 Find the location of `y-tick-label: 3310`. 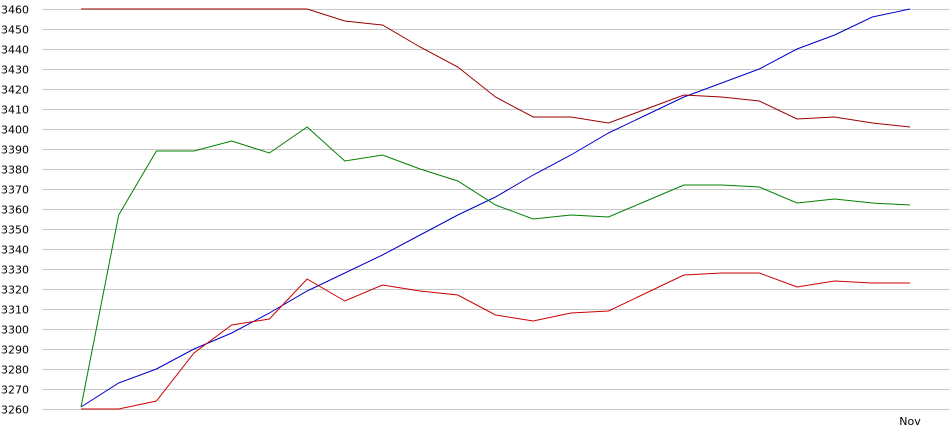

y-tick-label: 3310 is located at coordinates (15, 310).